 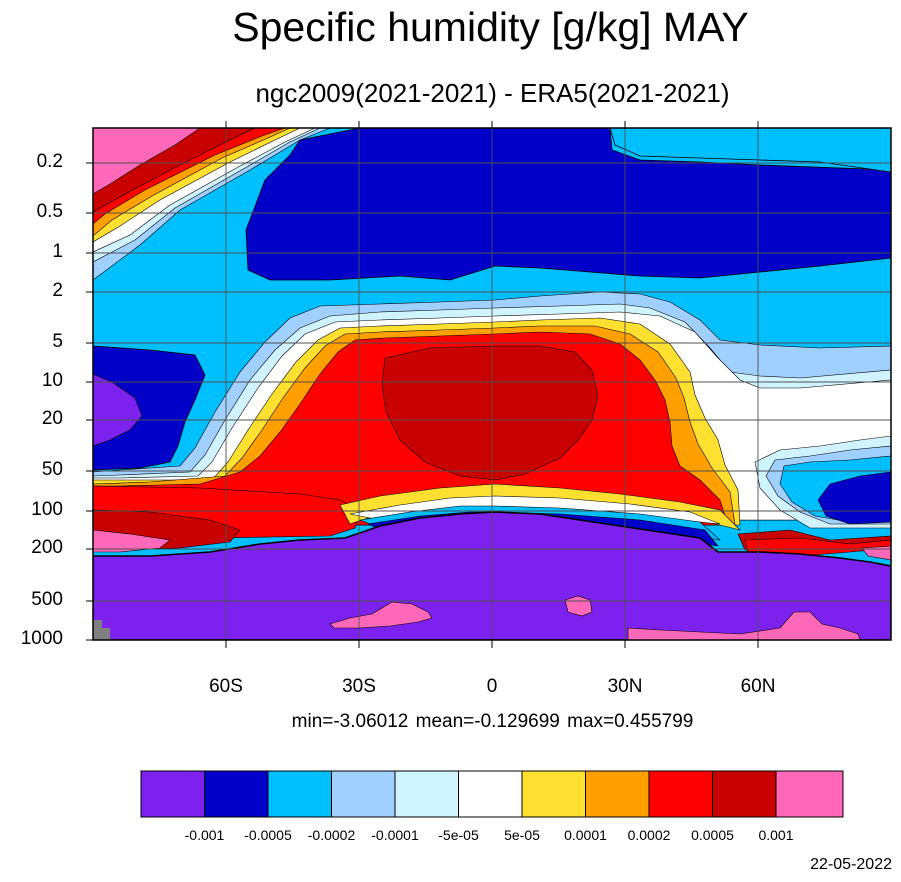 I want to click on y-tick-label: 10, so click(x=52, y=380).